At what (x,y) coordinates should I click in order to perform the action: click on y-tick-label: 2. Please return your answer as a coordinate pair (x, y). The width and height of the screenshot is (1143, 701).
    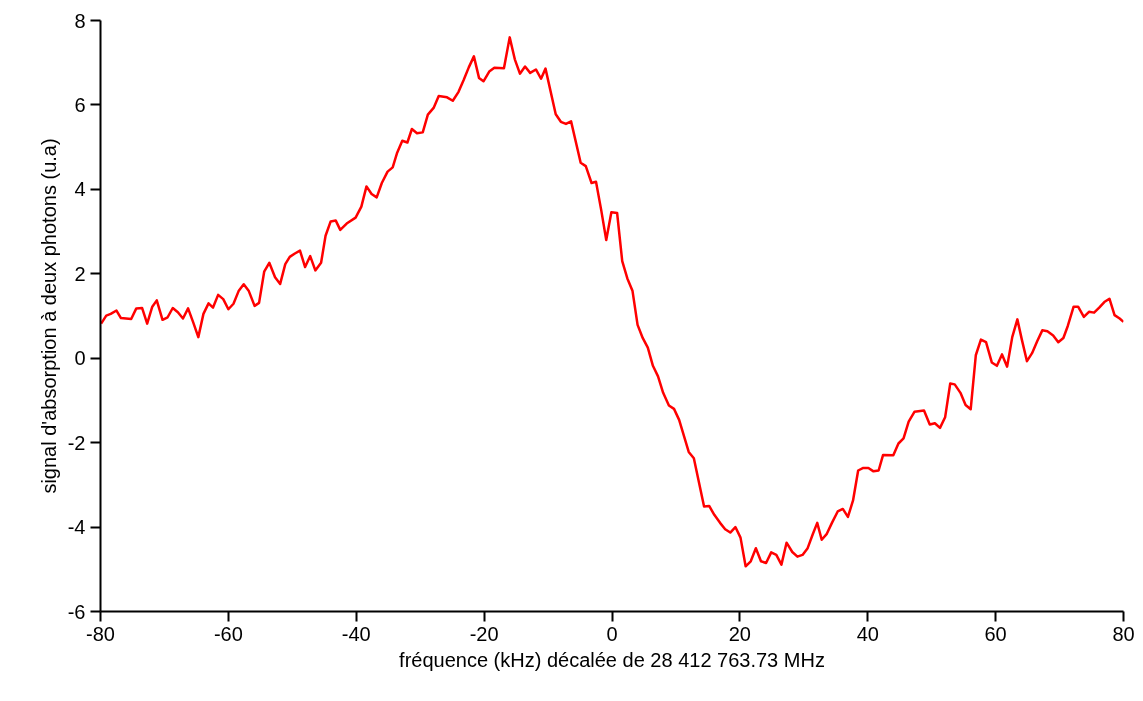
    Looking at the image, I should click on (80, 273).